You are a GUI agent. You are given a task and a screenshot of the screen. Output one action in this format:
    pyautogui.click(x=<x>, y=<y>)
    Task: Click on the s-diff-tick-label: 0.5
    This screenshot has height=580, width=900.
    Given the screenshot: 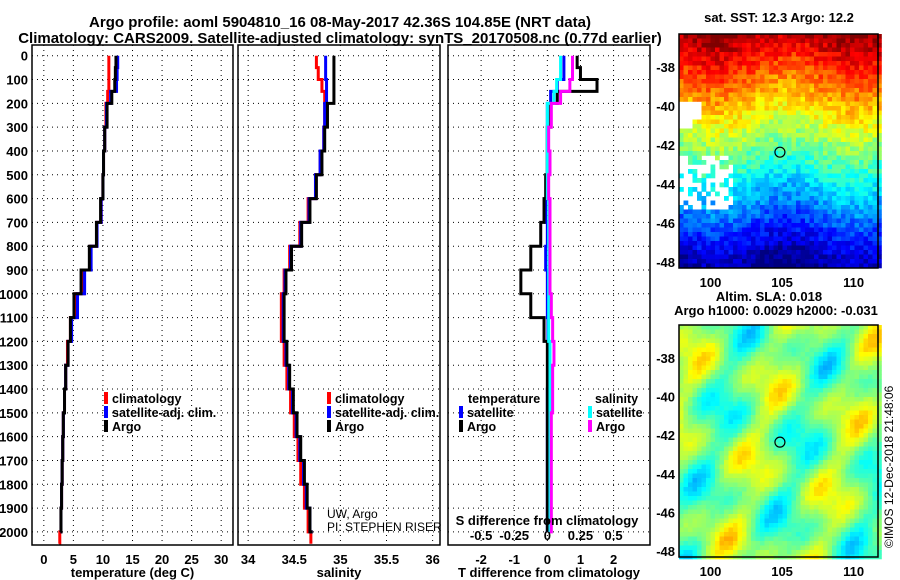 What is the action you would take?
    pyautogui.click(x=614, y=535)
    